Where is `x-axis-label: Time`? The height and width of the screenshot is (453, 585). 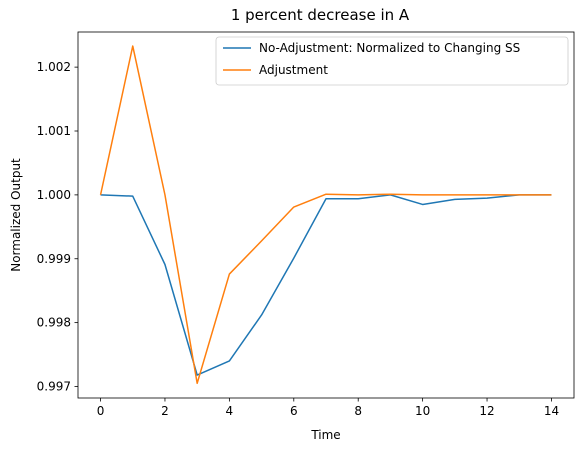
x-axis-label: Time is located at coordinates (325, 435).